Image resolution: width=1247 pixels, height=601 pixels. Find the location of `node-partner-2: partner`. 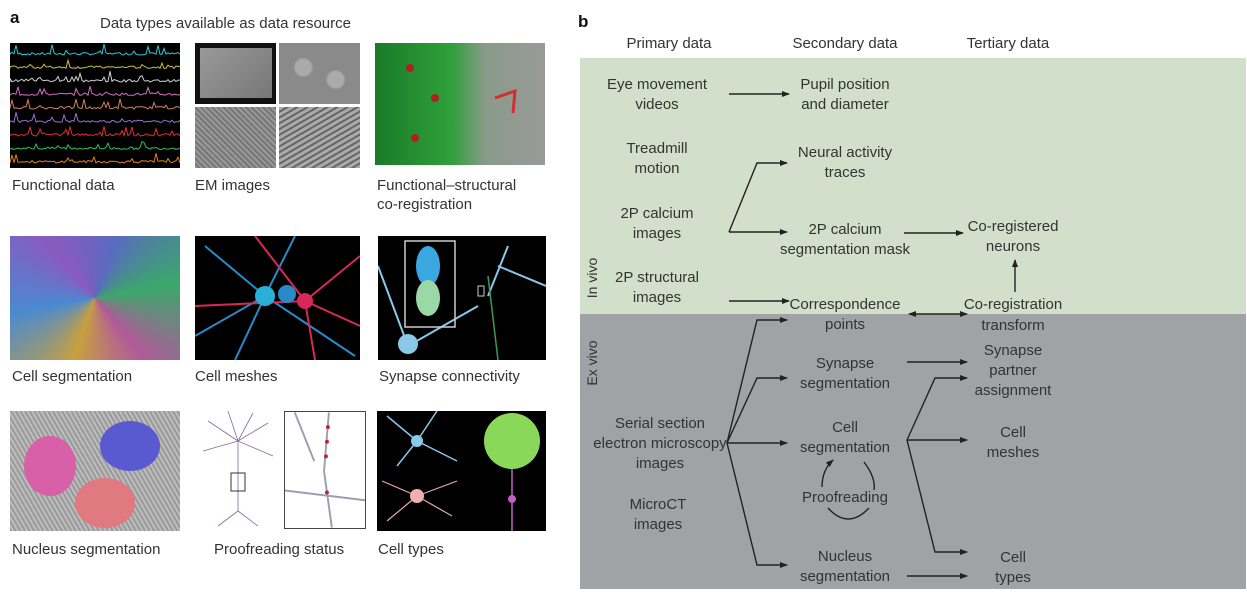

node-partner-2: partner is located at coordinates (1013, 370).